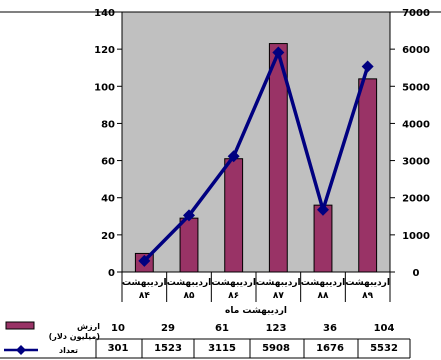  What do you see at coordinates (330, 348) in the screenshot?
I see `data-label-line: 1676` at bounding box center [330, 348].